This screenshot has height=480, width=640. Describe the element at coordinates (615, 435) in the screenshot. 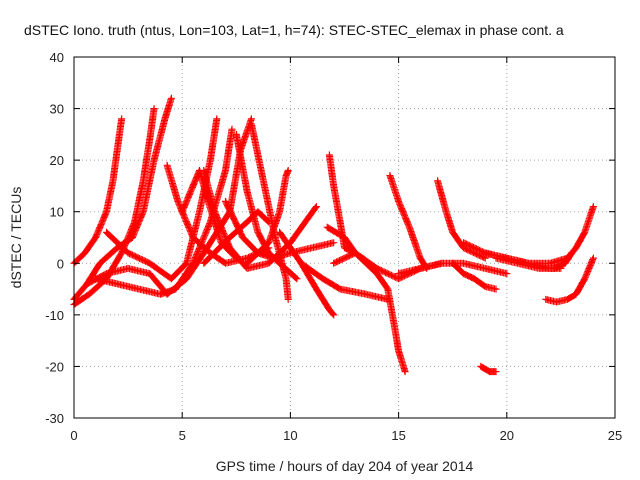

I see `x-tick-label: 25` at that location.